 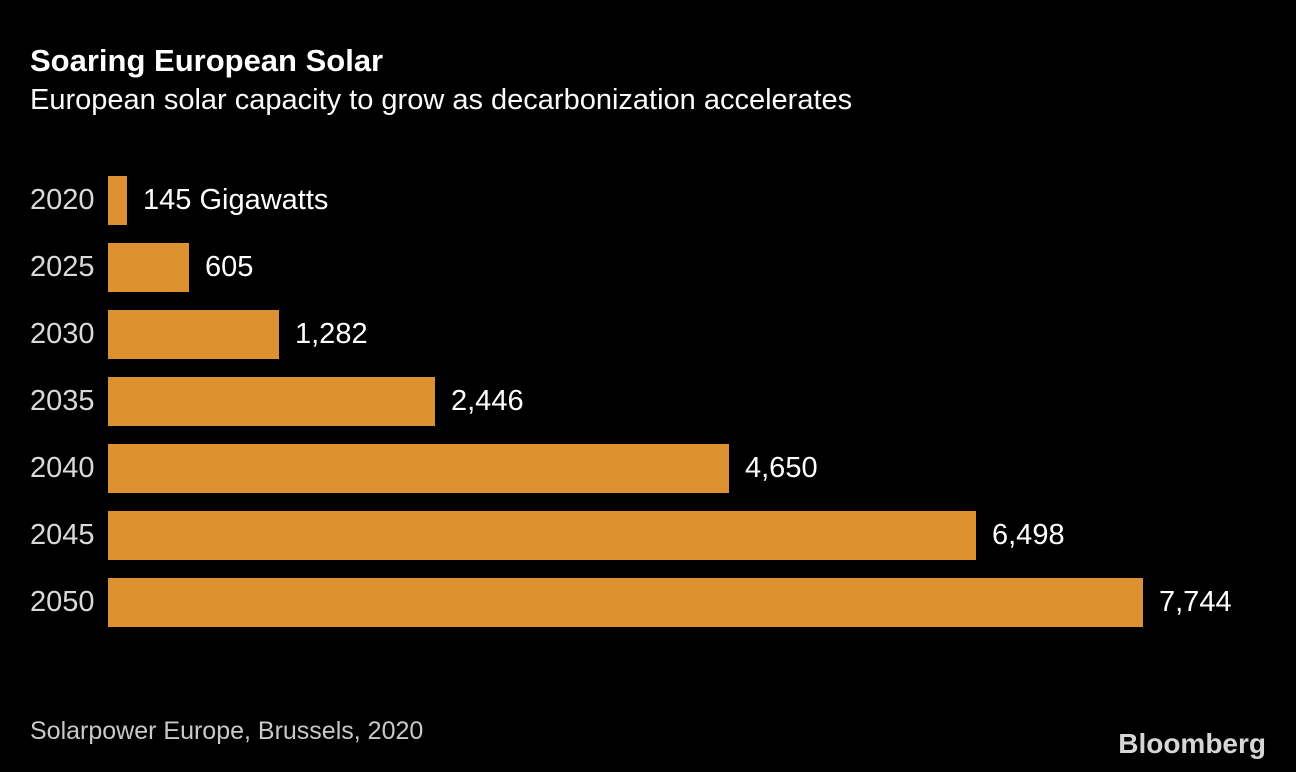 What do you see at coordinates (62, 200) in the screenshot?
I see `category-label: 2020` at bounding box center [62, 200].